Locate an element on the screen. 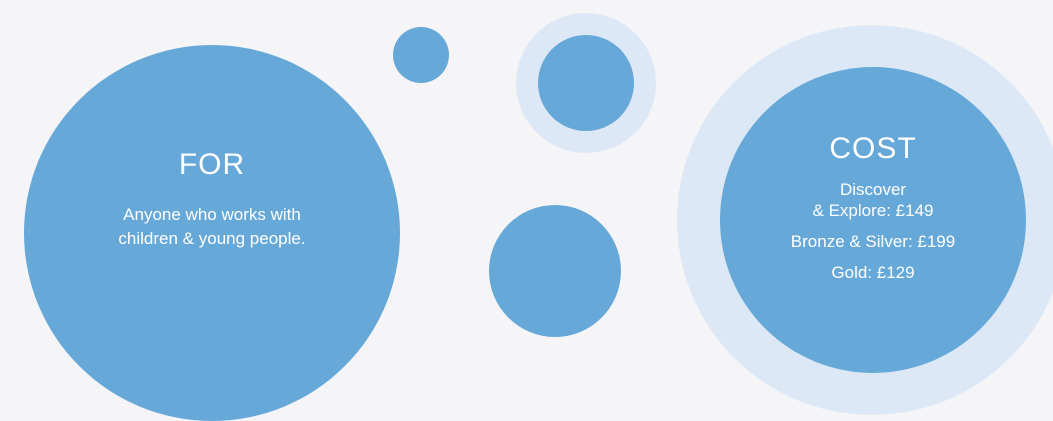 This screenshot has width=1053, height=421. cost-line-bronze-silver: Bronze & Silver: £199 is located at coordinates (873, 241).